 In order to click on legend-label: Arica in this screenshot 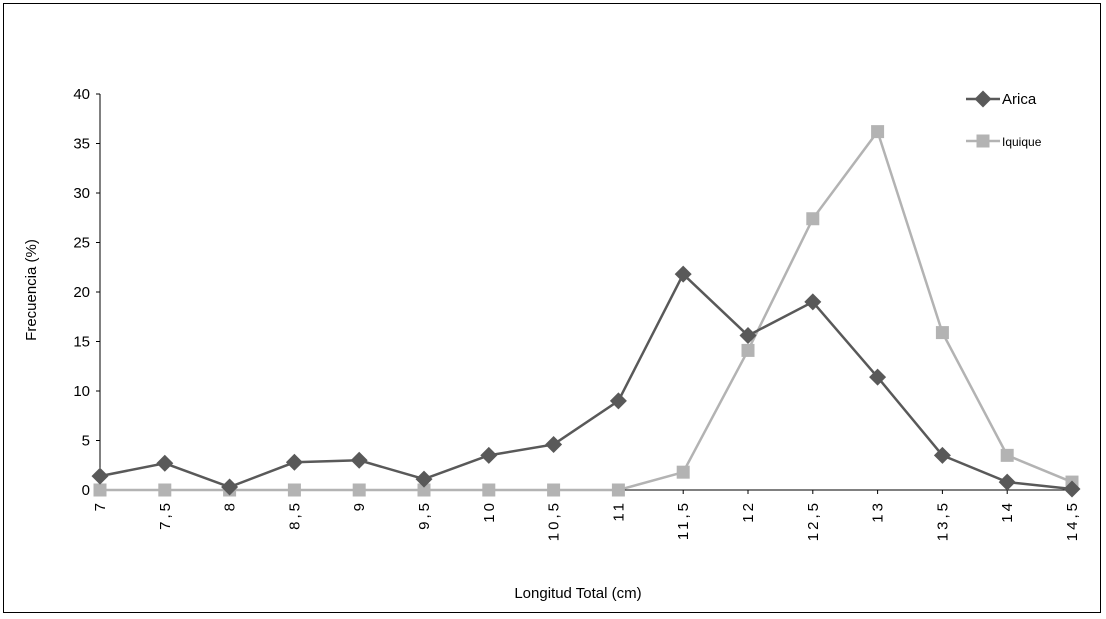, I will do `click(1019, 99)`.